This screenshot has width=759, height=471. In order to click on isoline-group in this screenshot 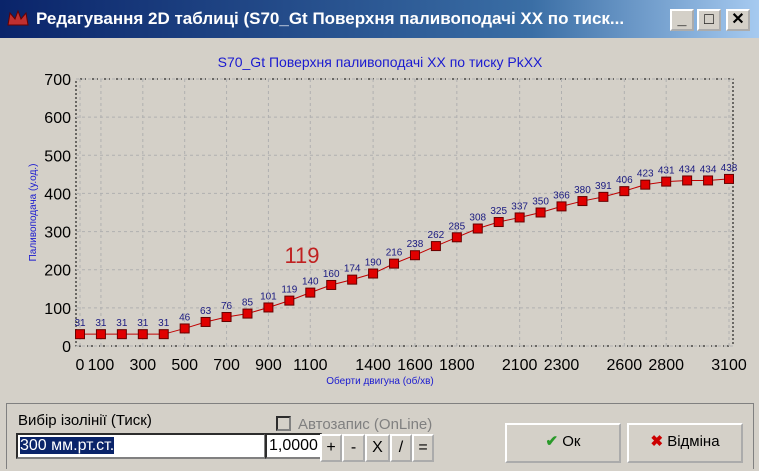, I will do `click(380, 436)`.